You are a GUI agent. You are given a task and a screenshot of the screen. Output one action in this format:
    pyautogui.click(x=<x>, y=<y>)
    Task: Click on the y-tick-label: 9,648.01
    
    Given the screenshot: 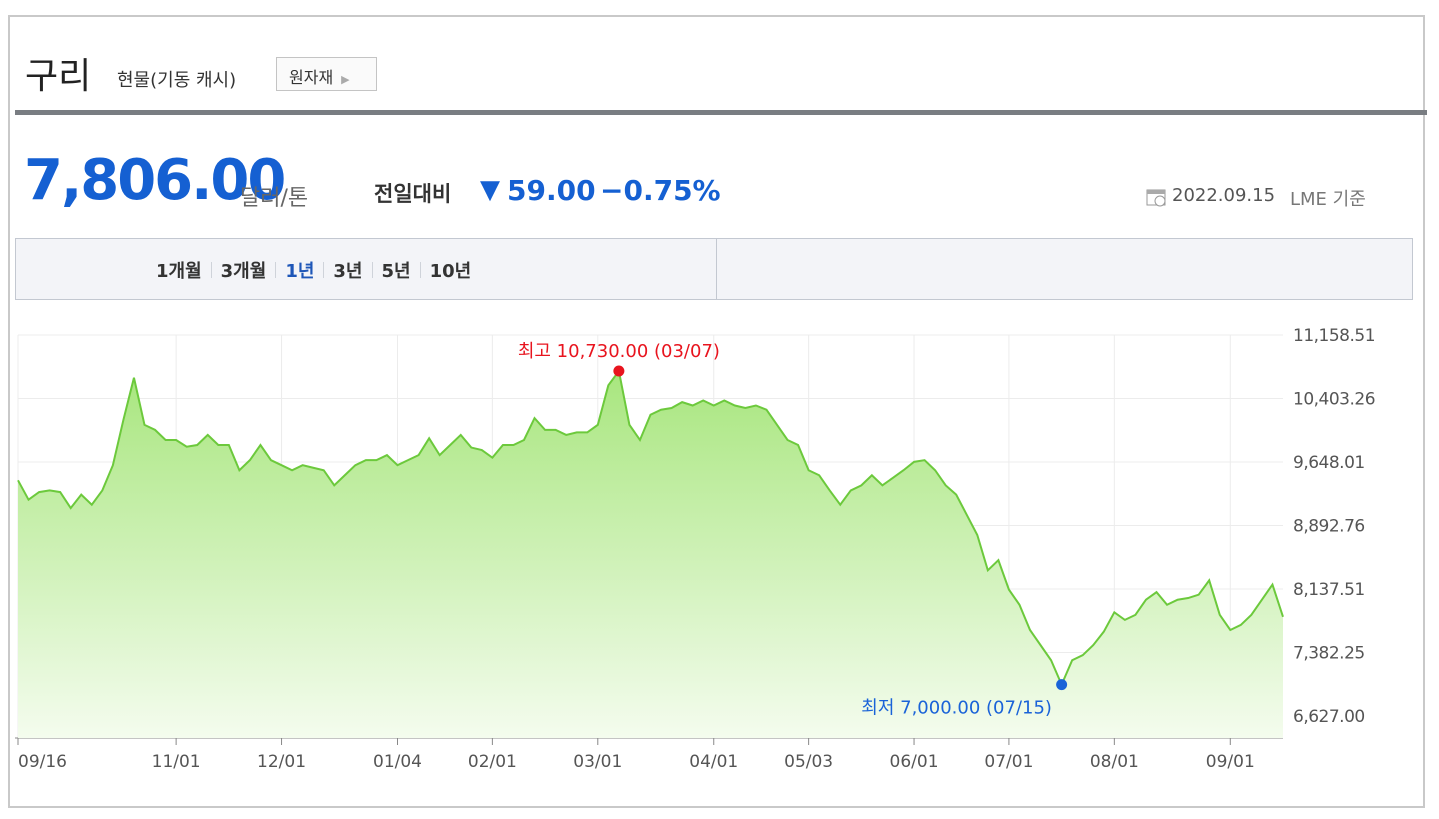 What is the action you would take?
    pyautogui.click(x=1329, y=463)
    